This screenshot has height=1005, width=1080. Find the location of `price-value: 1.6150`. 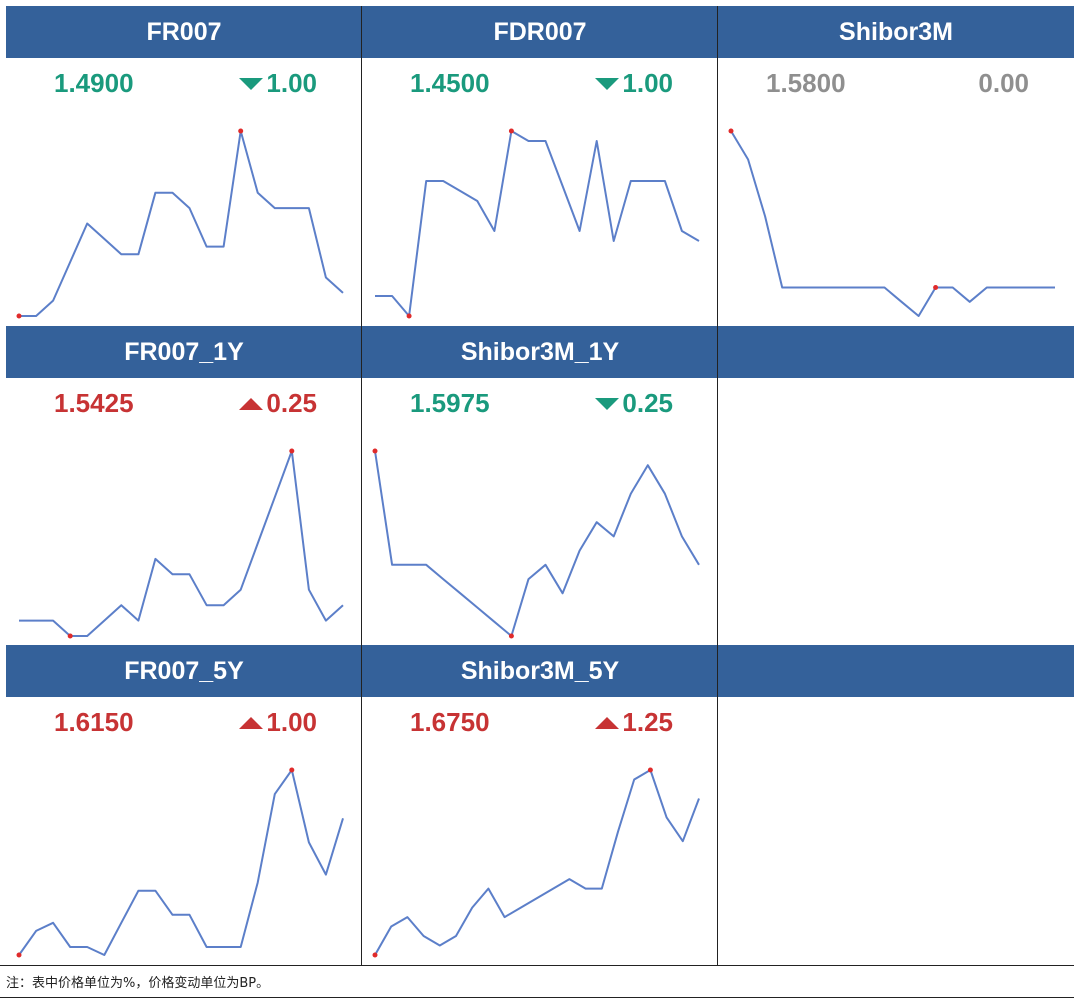

price-value: 1.6150 is located at coordinates (94, 722).